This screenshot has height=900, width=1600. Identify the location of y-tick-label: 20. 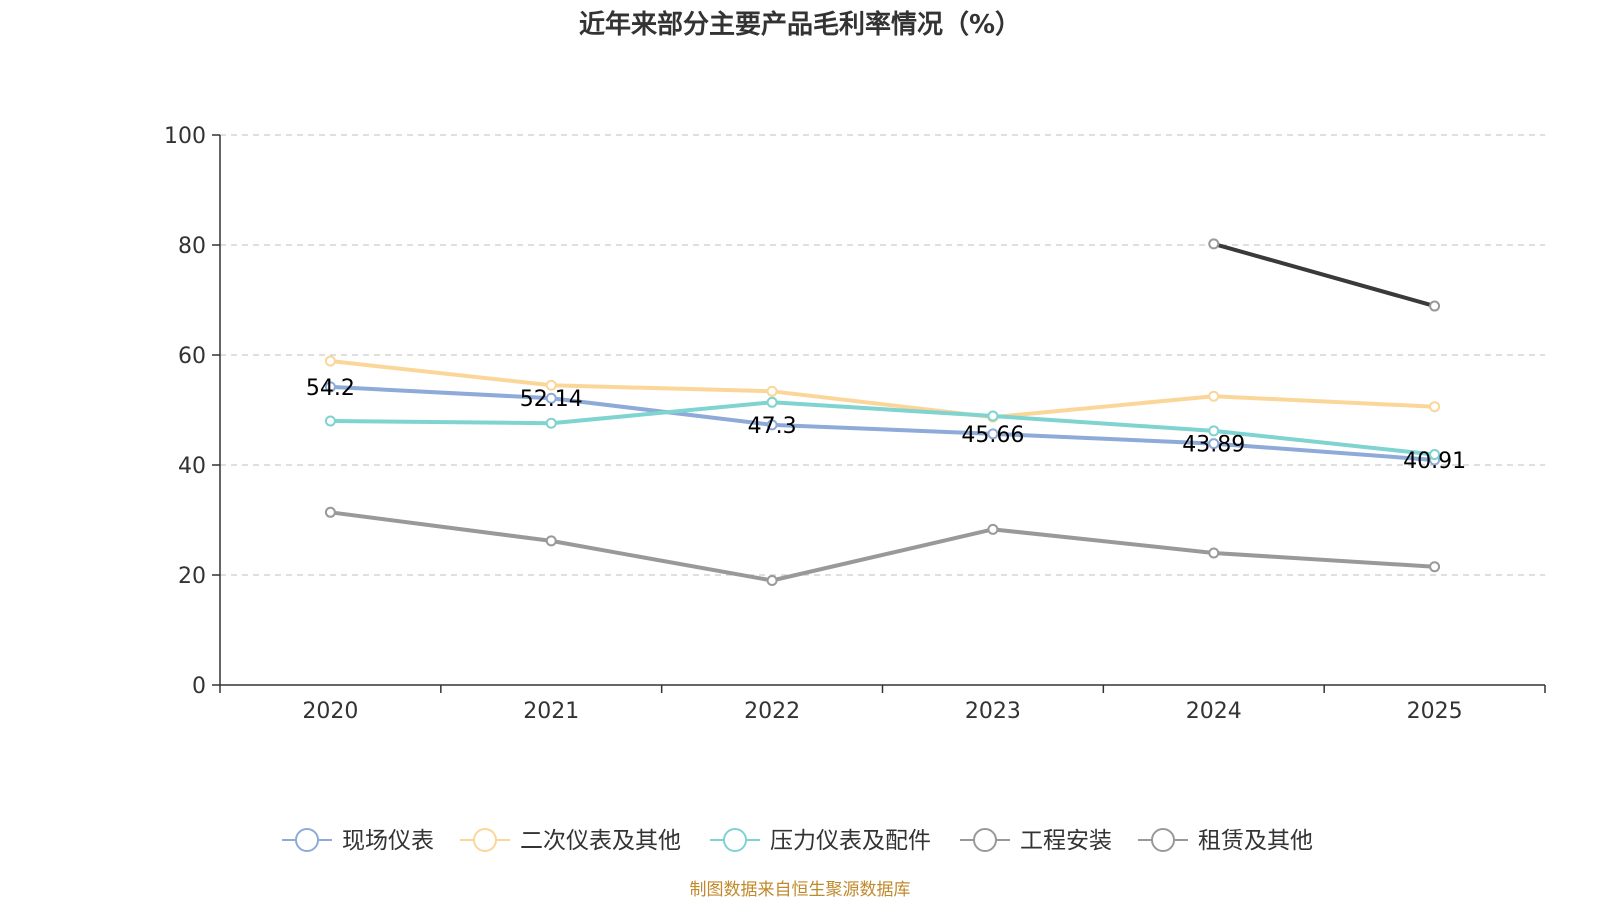
(192, 576).